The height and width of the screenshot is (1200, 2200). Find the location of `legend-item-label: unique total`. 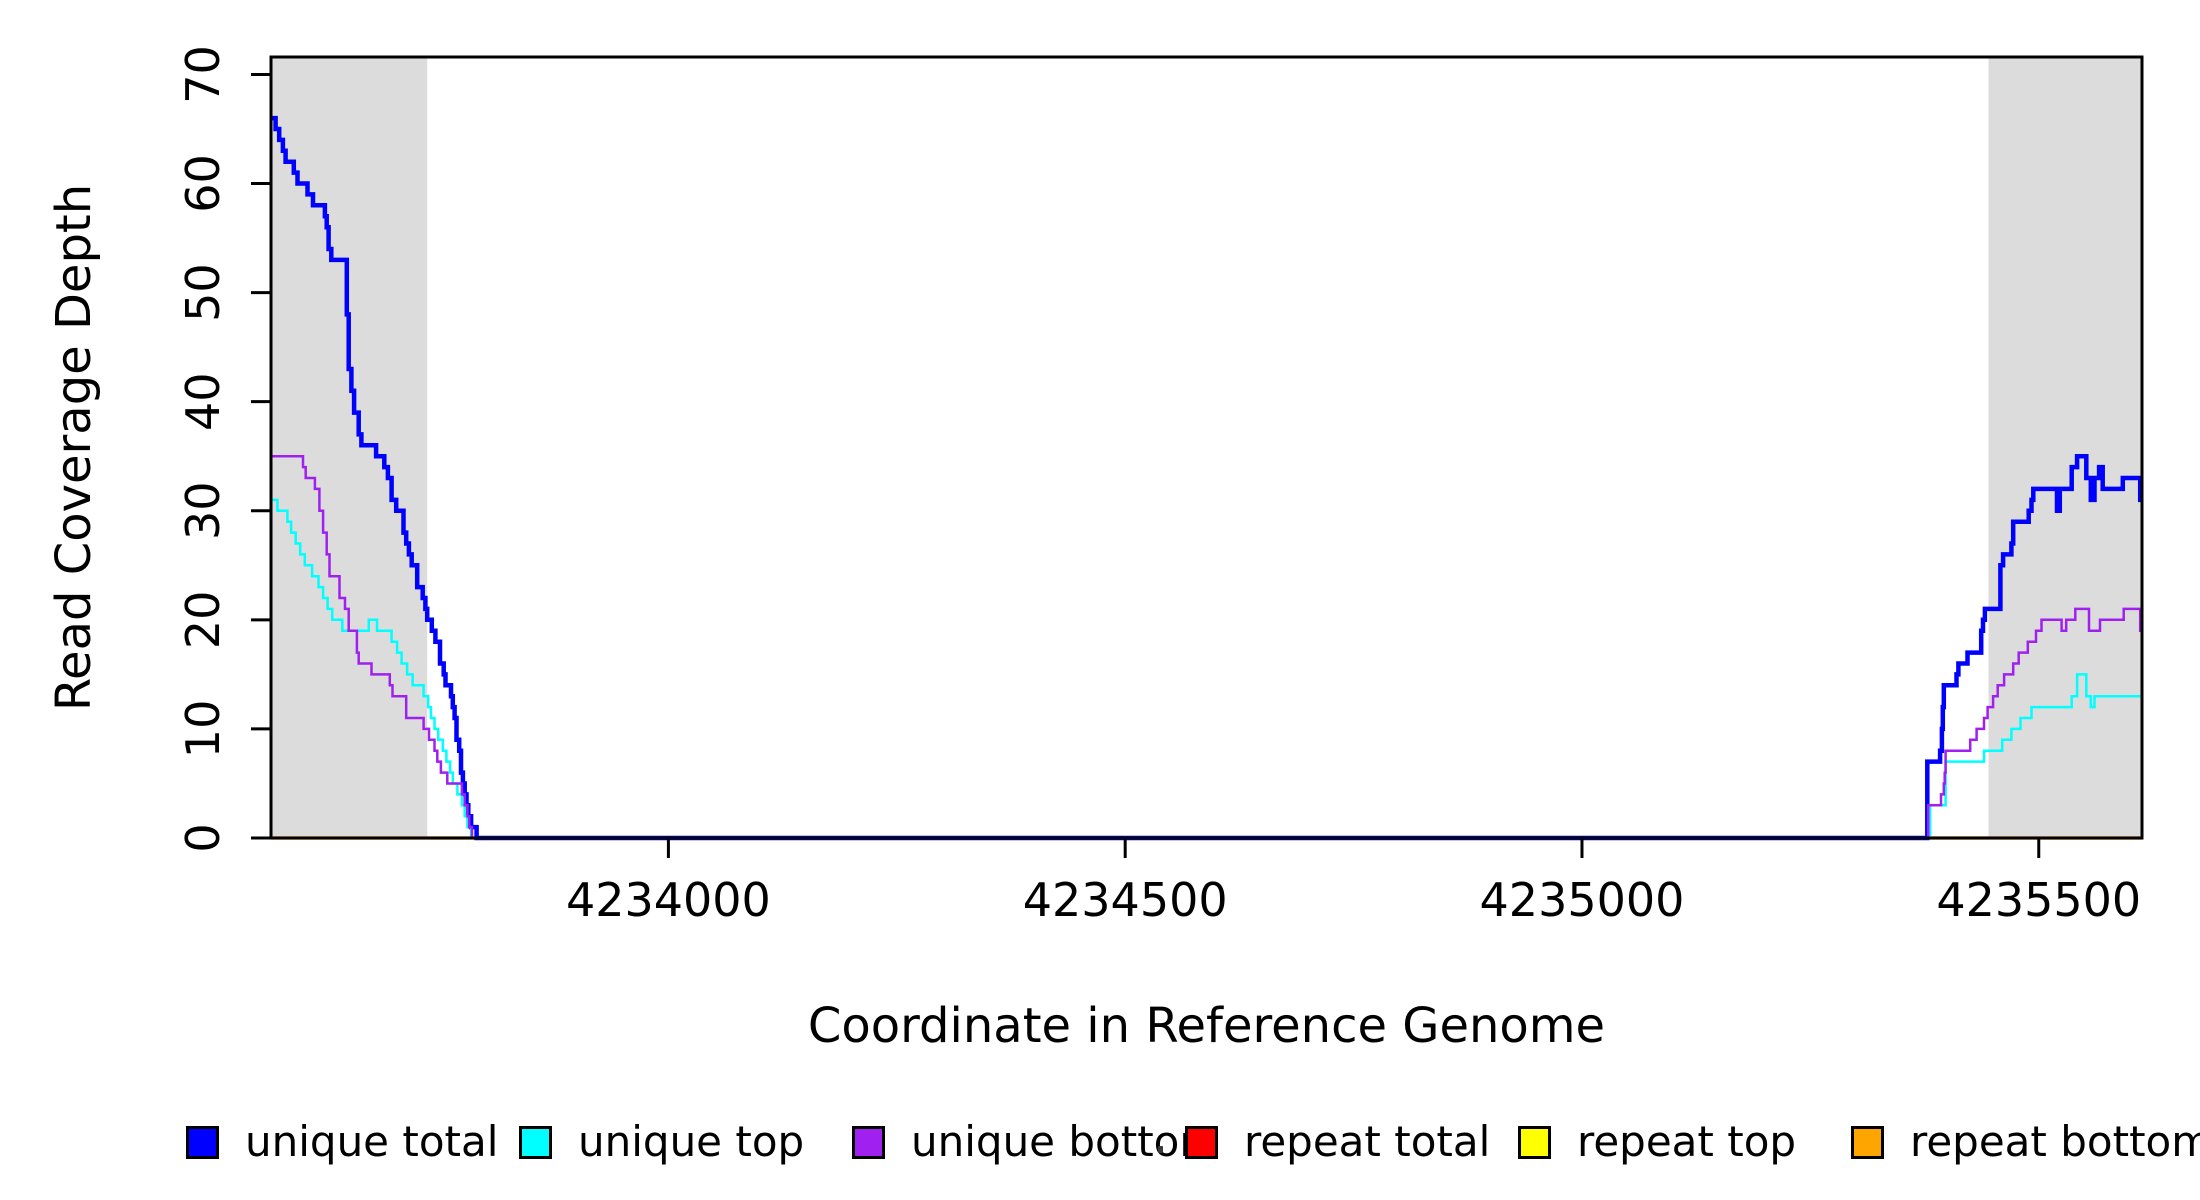

legend-item-label: unique total is located at coordinates (372, 1141).